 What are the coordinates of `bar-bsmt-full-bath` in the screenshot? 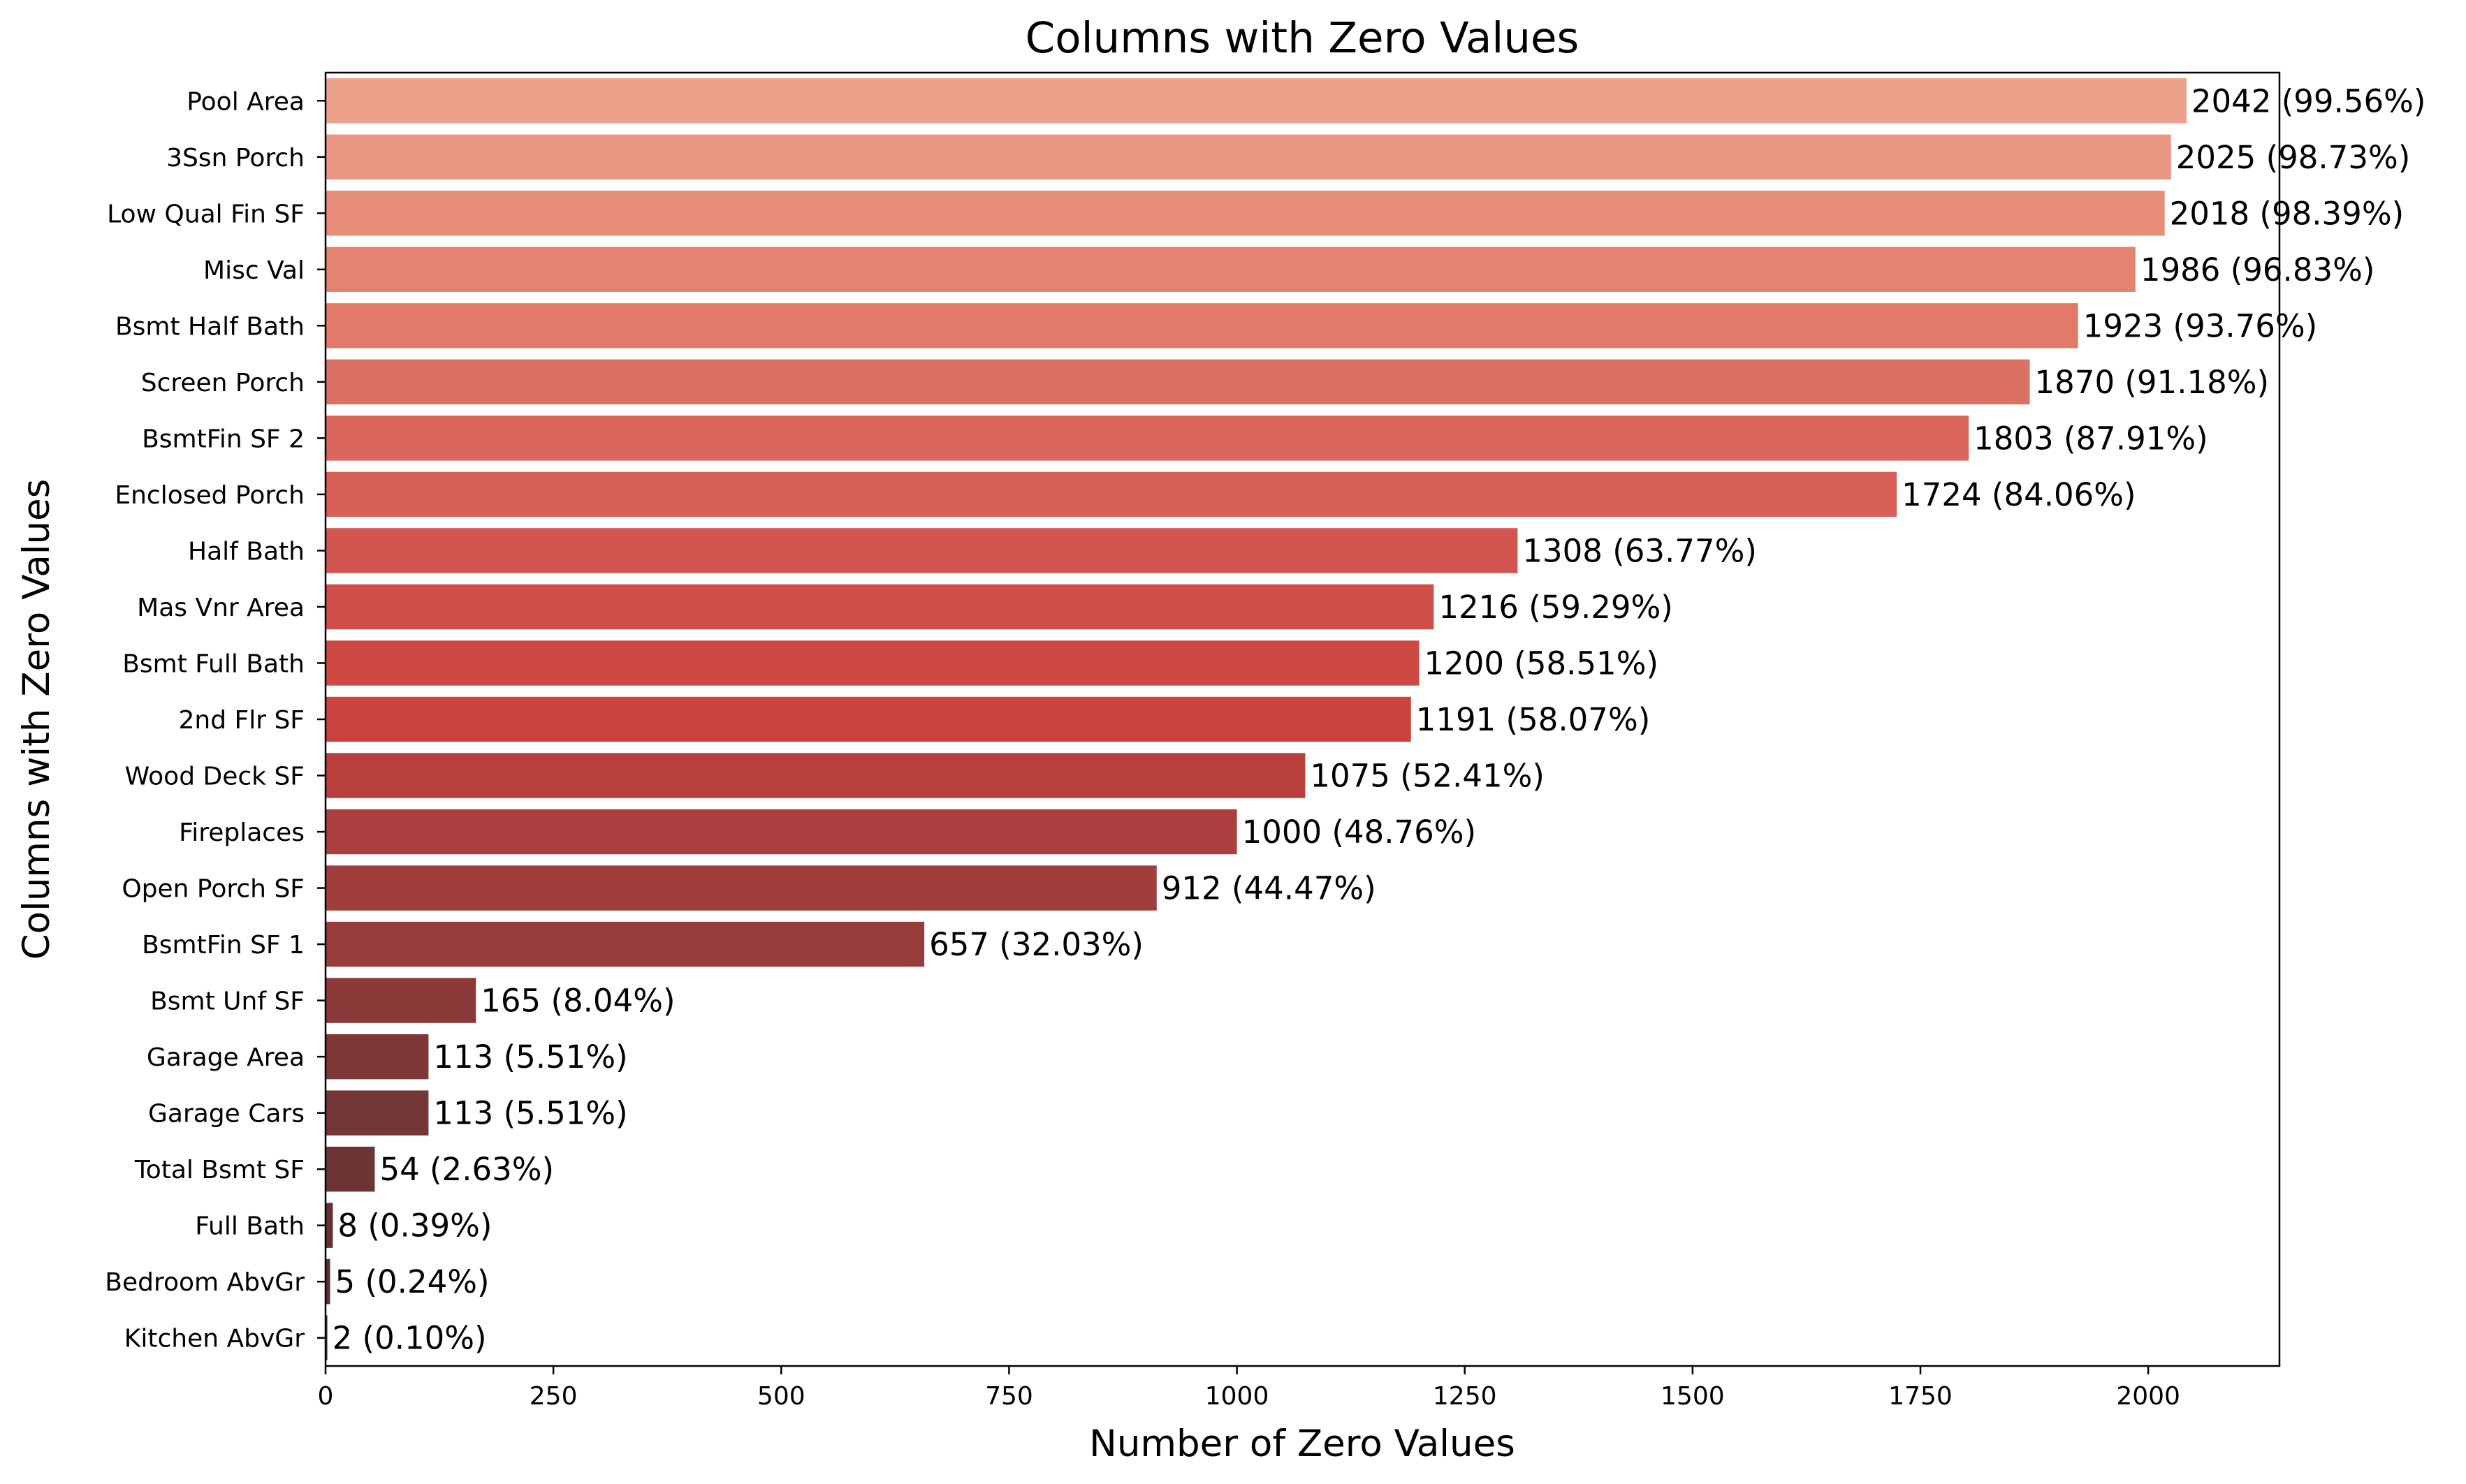 It's located at (873, 663).